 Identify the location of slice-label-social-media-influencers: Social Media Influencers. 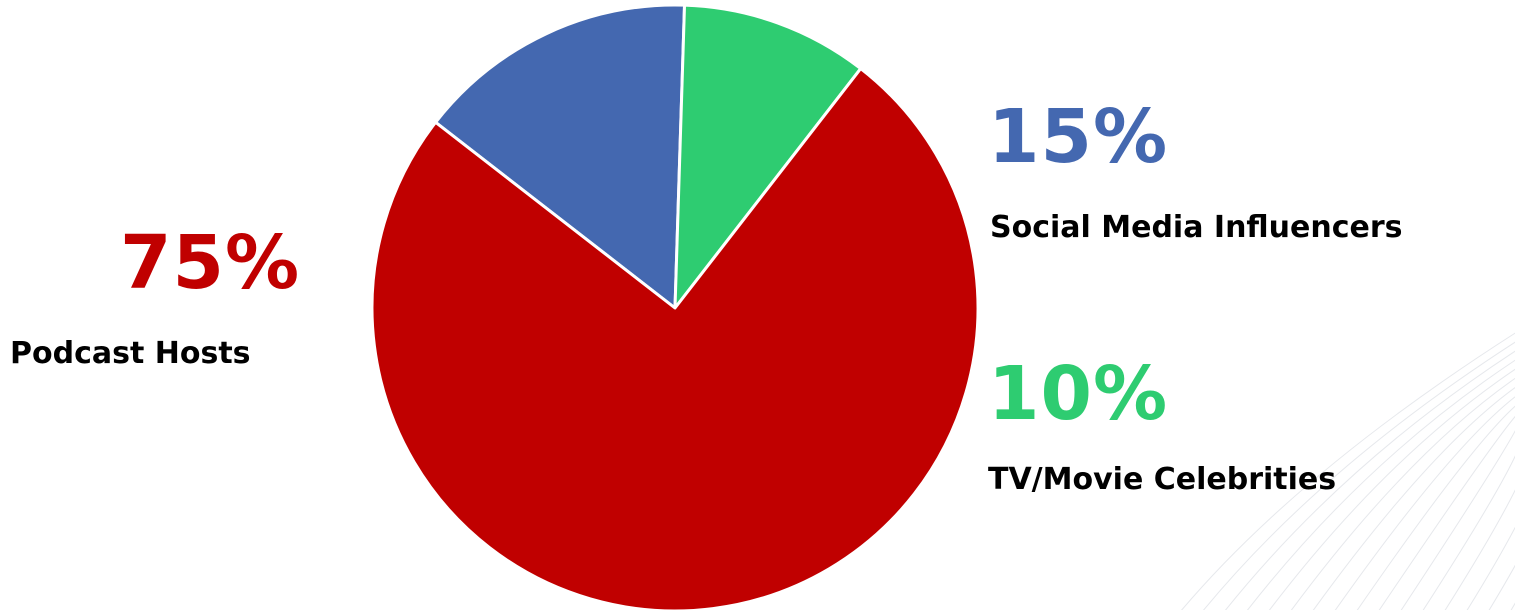
(1196, 227).